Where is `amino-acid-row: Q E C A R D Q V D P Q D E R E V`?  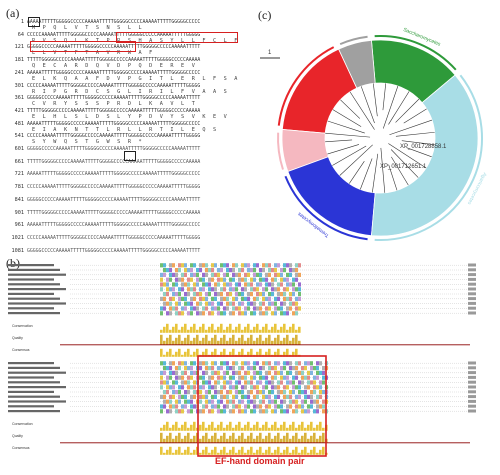 amino-acid-row: Q E C A R D Q V D P Q D E R E V is located at coordinates (114, 66).